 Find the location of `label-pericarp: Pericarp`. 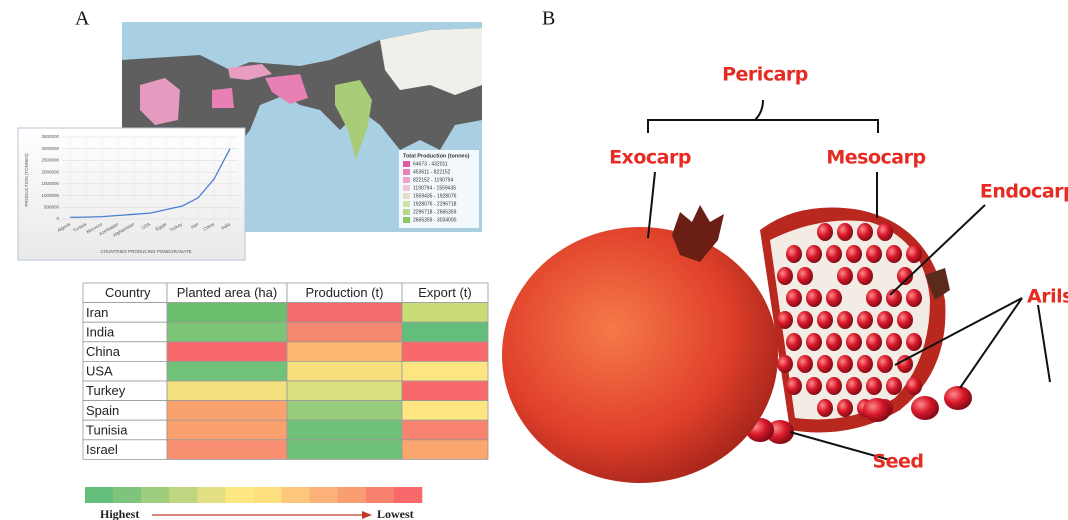

label-pericarp: Pericarp is located at coordinates (765, 75).